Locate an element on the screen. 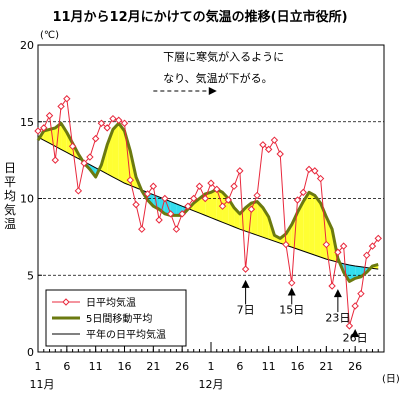  y-axis-label-char: 均 is located at coordinates (10, 196).